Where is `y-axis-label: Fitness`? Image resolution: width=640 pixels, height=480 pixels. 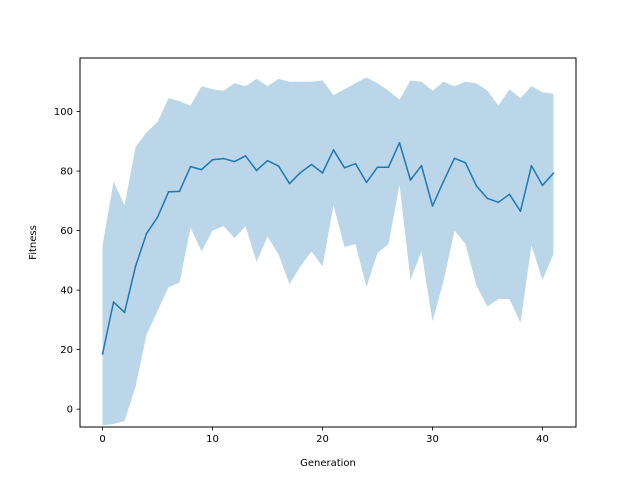 y-axis-label: Fitness is located at coordinates (33, 242).